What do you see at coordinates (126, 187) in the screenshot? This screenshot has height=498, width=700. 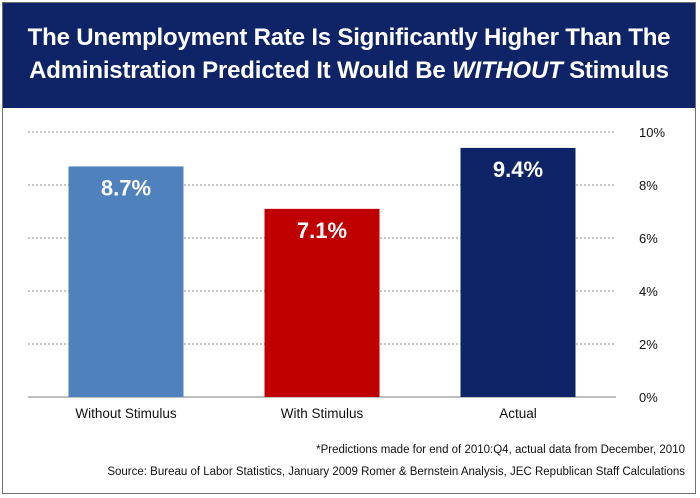 I see `data-label: 8.7%` at bounding box center [126, 187].